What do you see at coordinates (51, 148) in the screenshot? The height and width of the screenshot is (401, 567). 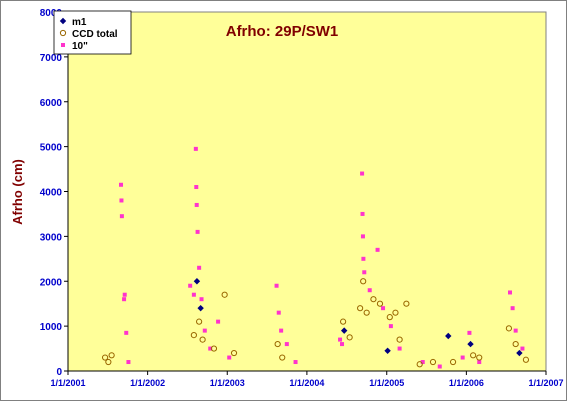 I see `y-tick-label: 5000` at bounding box center [51, 148].